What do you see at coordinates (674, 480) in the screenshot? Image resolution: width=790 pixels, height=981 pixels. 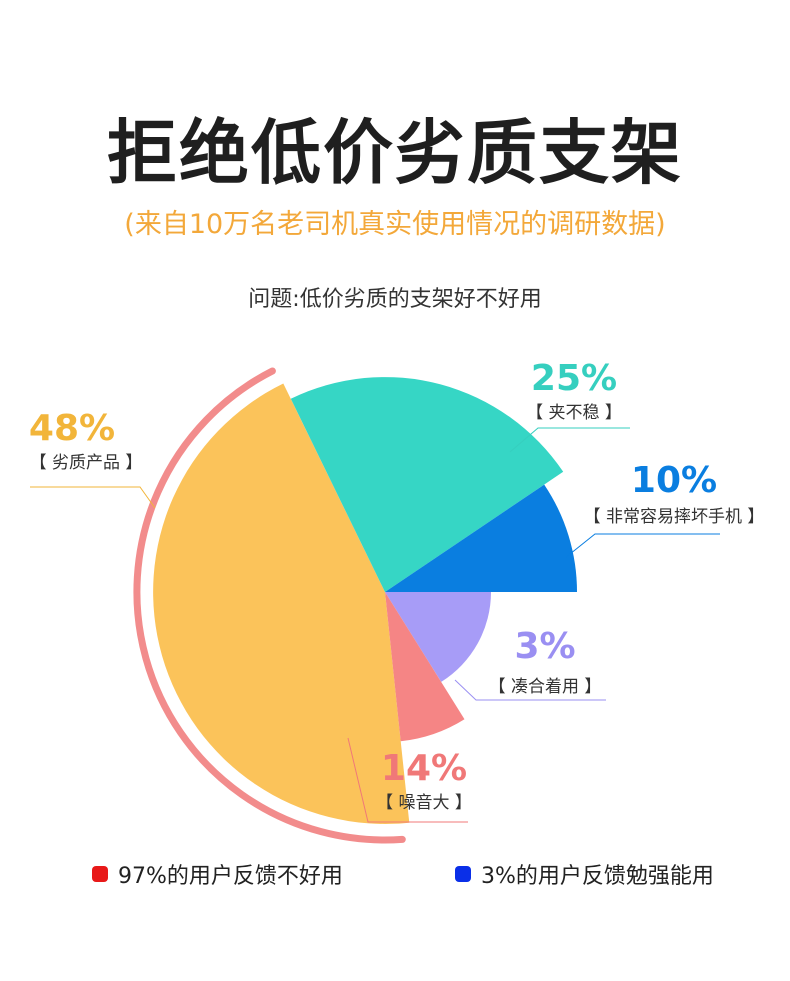 I see `percent-label-drops-phone: 10%` at bounding box center [674, 480].